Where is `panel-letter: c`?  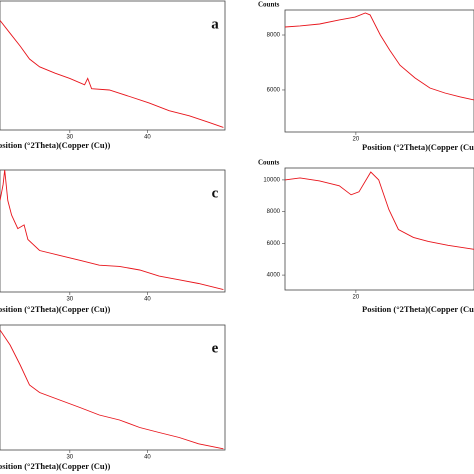 panel-letter: c is located at coordinates (215, 193).